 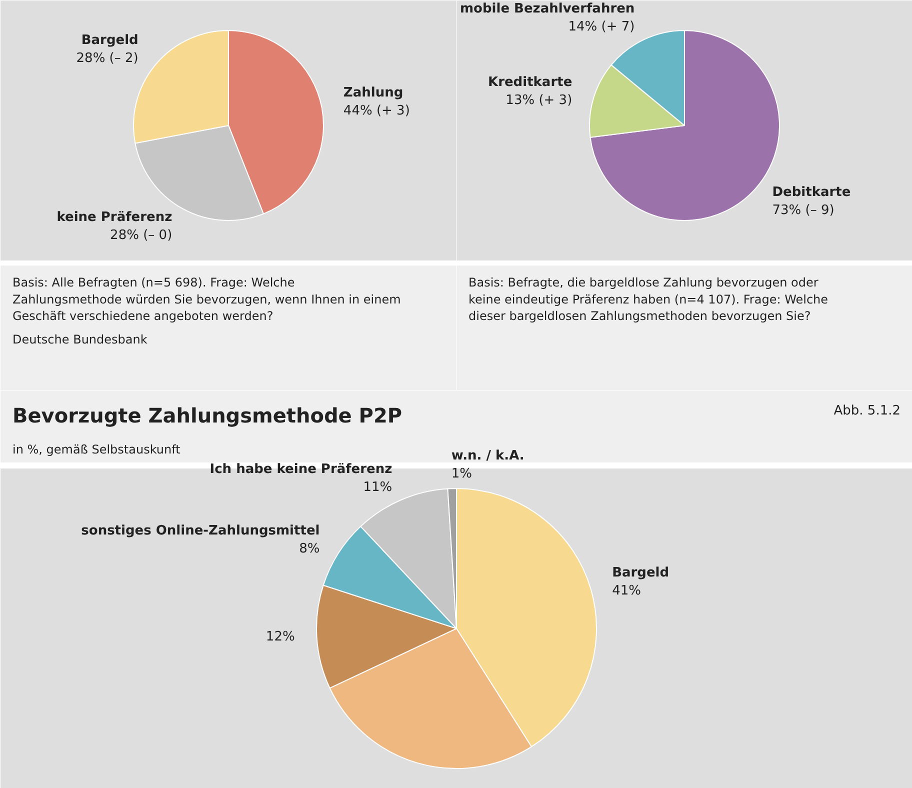 What do you see at coordinates (309, 549) in the screenshot?
I see `data-label: 8%` at bounding box center [309, 549].